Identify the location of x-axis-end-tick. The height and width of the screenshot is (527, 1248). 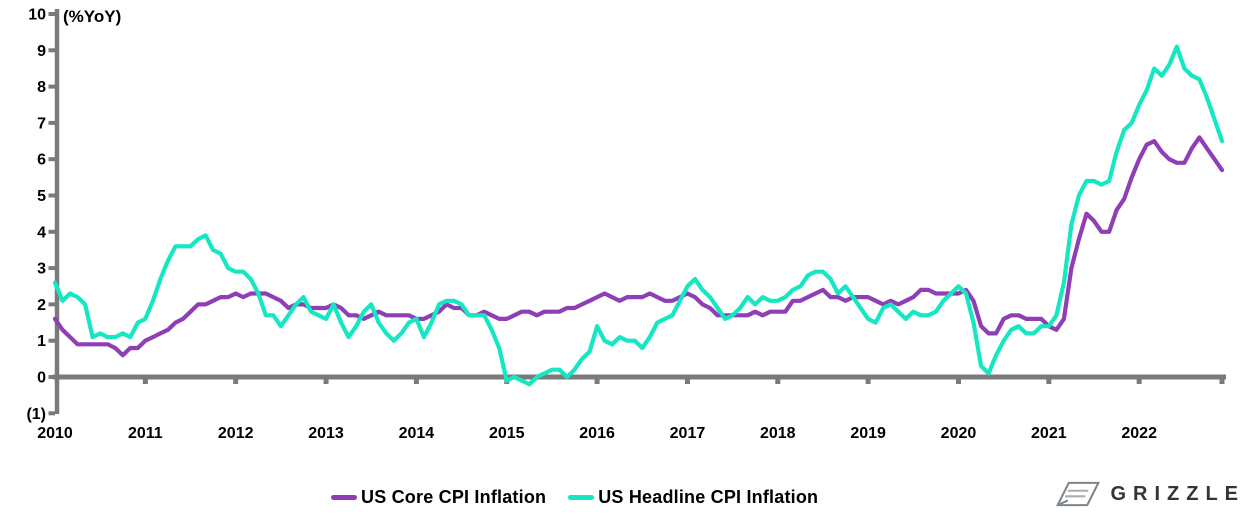
(1222, 381).